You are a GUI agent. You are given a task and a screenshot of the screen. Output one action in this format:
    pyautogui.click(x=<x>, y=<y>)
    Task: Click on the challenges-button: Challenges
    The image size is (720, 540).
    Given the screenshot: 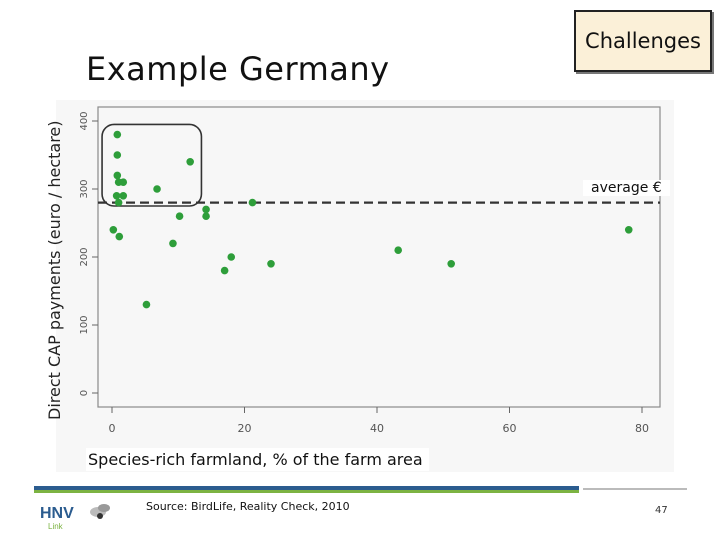 What is the action you would take?
    pyautogui.click(x=643, y=41)
    